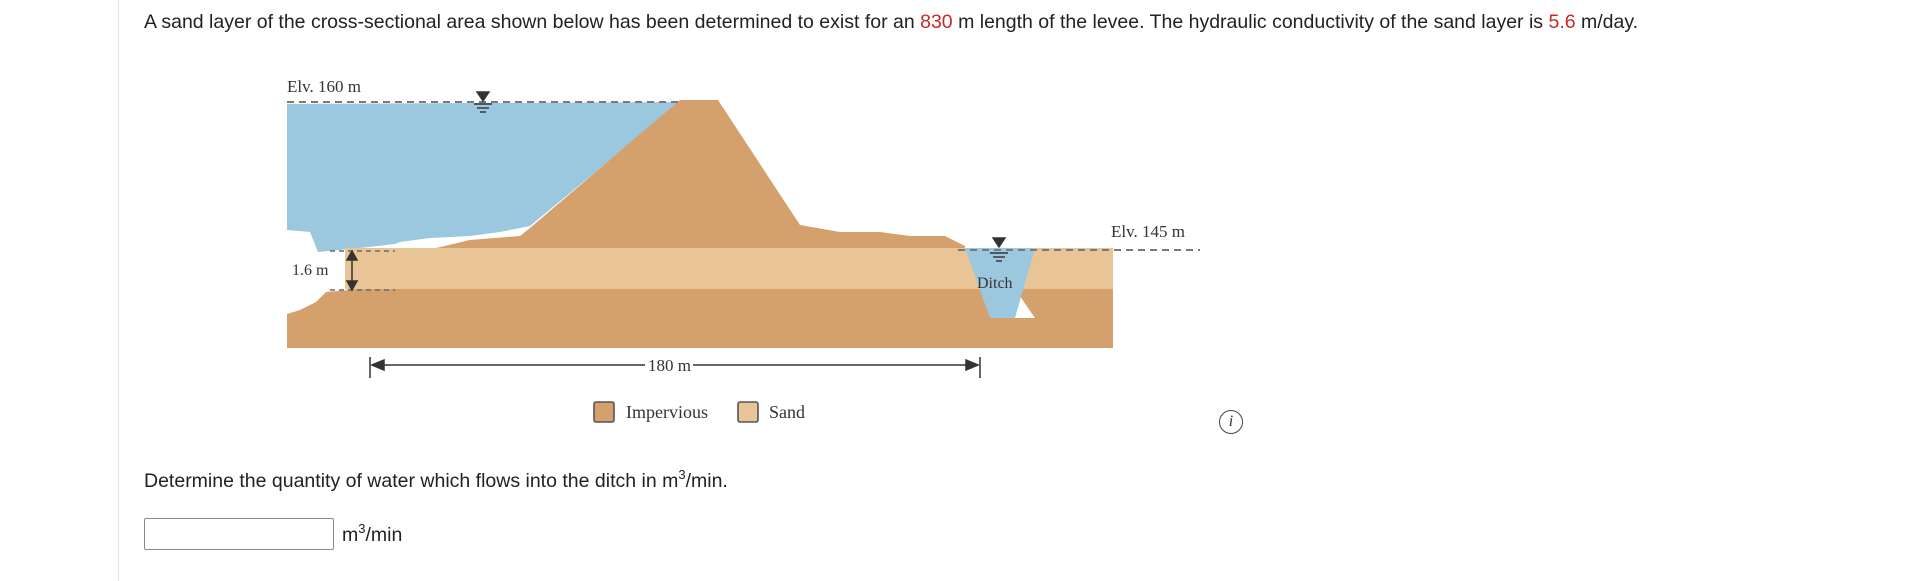  I want to click on answer-input, so click(239, 534).